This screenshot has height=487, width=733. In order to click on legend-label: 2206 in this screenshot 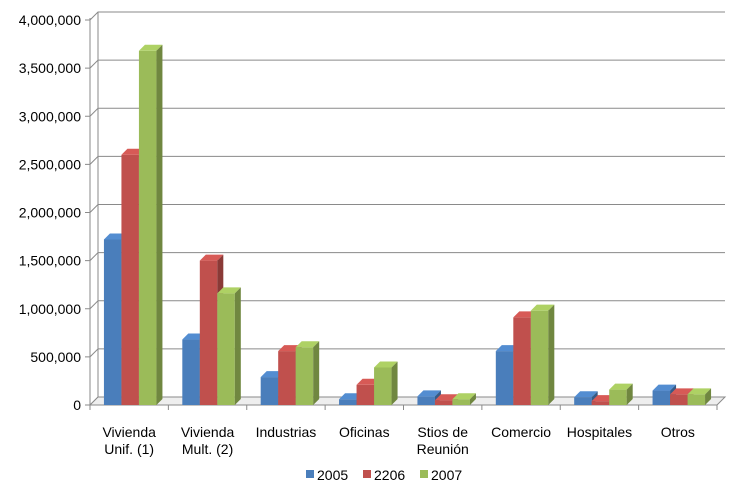, I will do `click(389, 475)`.